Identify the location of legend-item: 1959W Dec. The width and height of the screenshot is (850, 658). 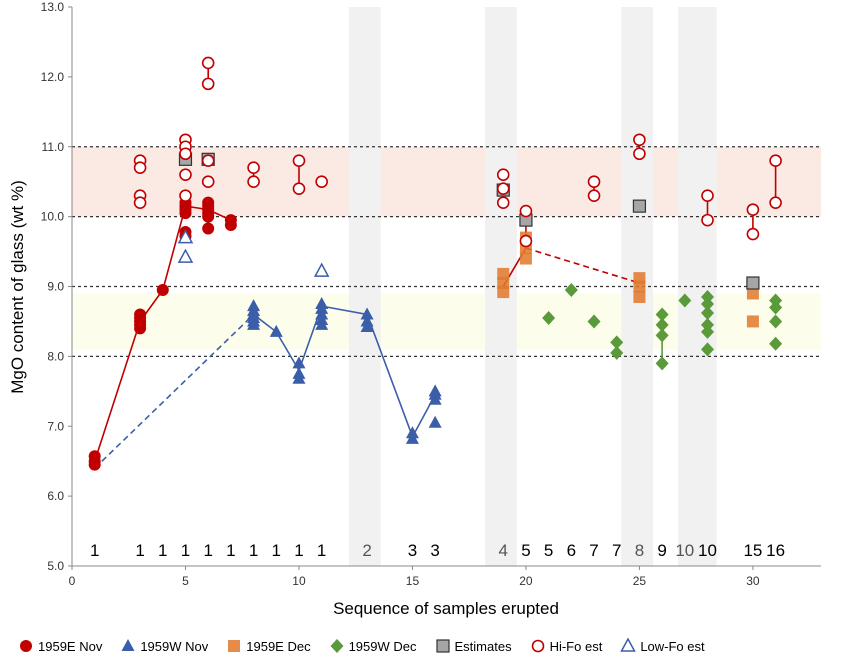
(373, 646).